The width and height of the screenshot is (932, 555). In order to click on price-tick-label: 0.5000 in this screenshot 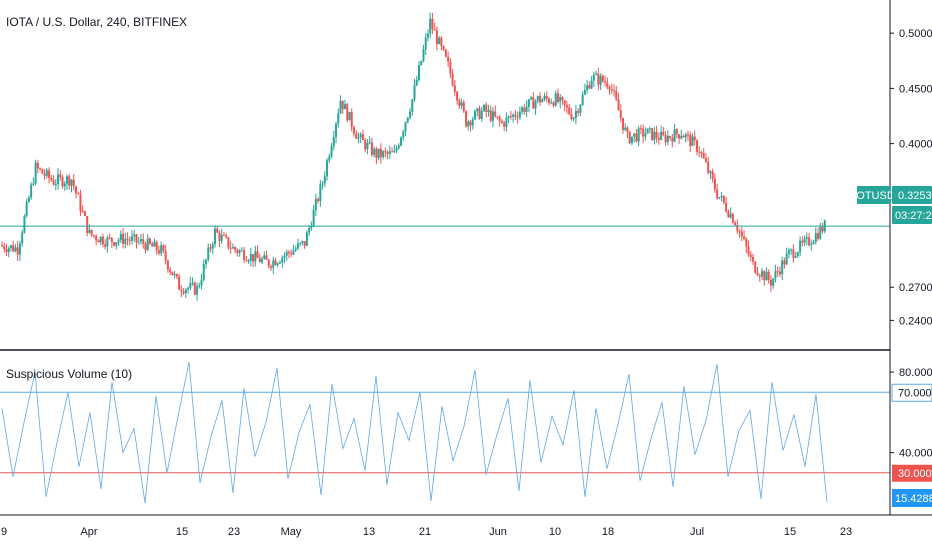, I will do `click(915, 34)`.